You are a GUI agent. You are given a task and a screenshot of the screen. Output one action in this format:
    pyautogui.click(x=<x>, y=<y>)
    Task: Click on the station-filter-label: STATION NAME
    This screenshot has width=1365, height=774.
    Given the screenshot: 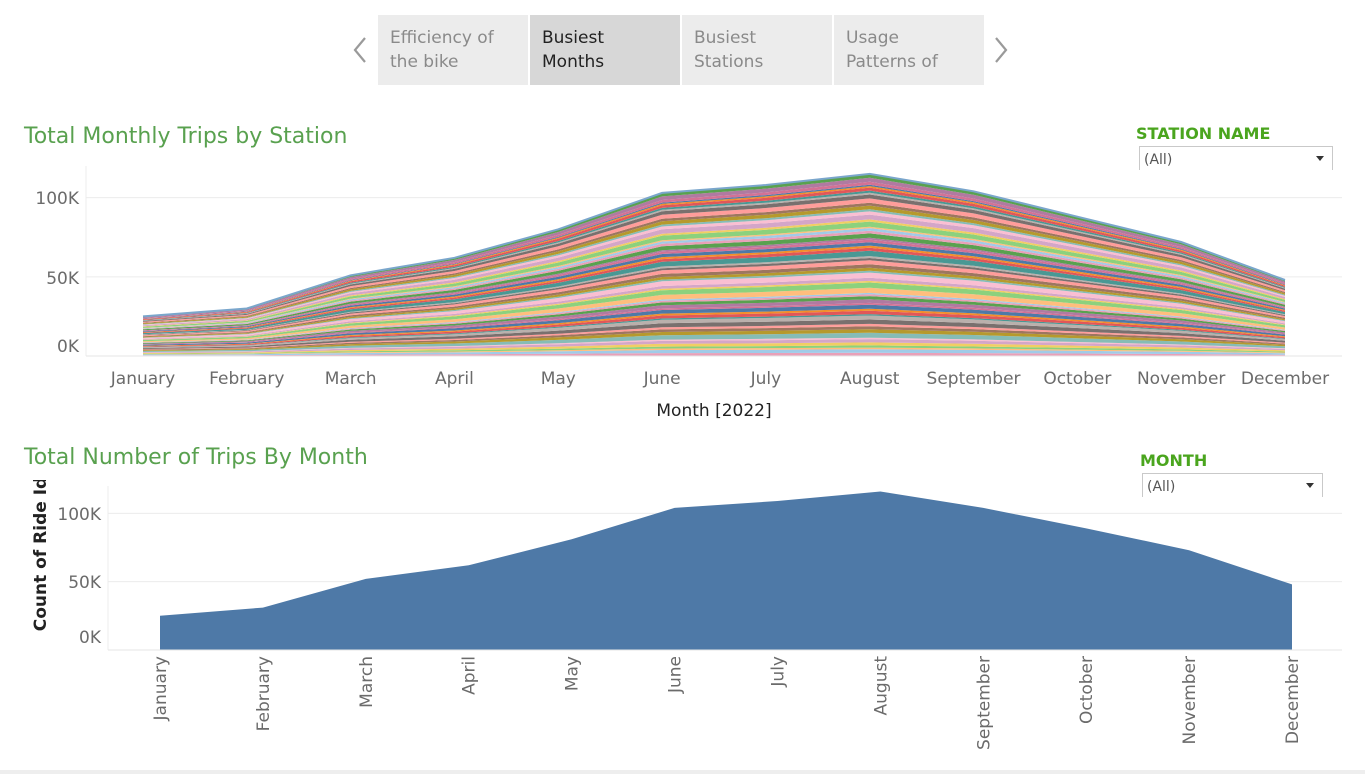 What is the action you would take?
    pyautogui.click(x=1203, y=133)
    